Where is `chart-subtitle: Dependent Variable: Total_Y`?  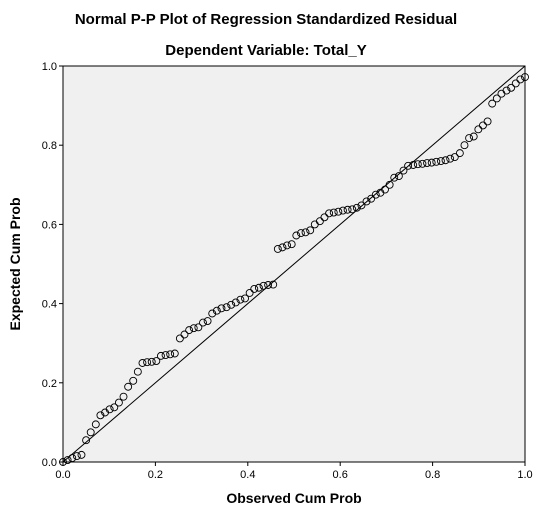
chart-subtitle: Dependent Variable: Total_Y is located at coordinates (265, 50).